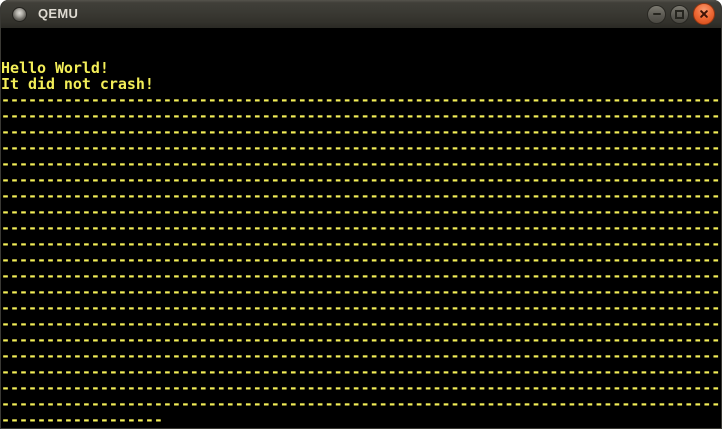 The height and width of the screenshot is (429, 722). What do you see at coordinates (19, 14) in the screenshot?
I see `window-icon` at bounding box center [19, 14].